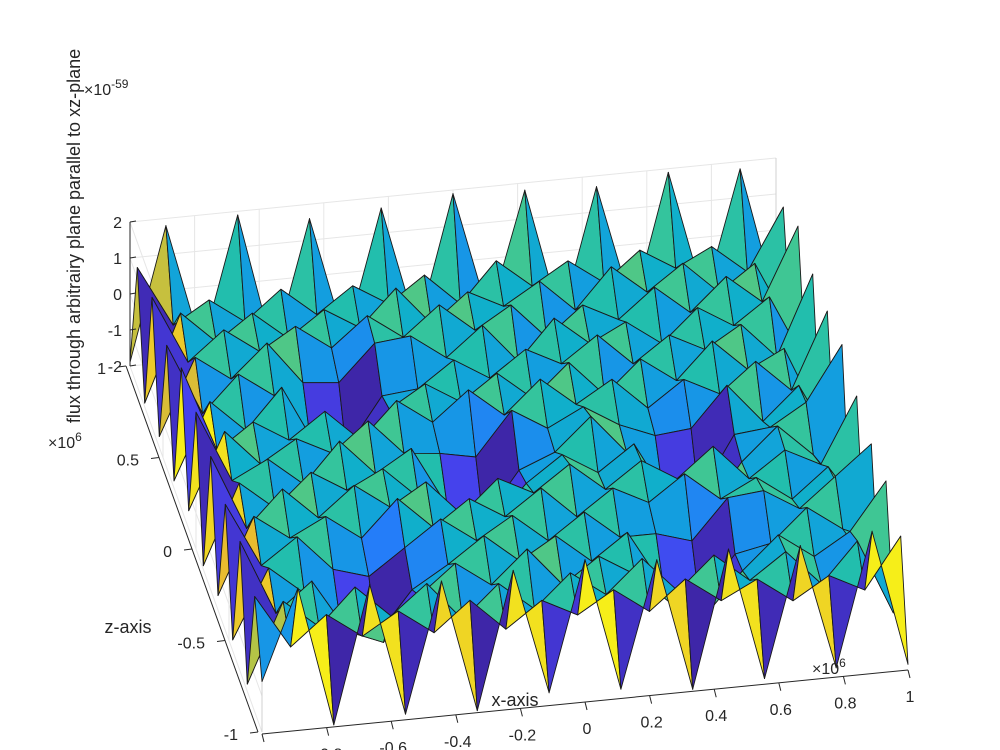 This screenshot has height=750, width=1000. I want to click on x-tick-label: 0, so click(587, 729).